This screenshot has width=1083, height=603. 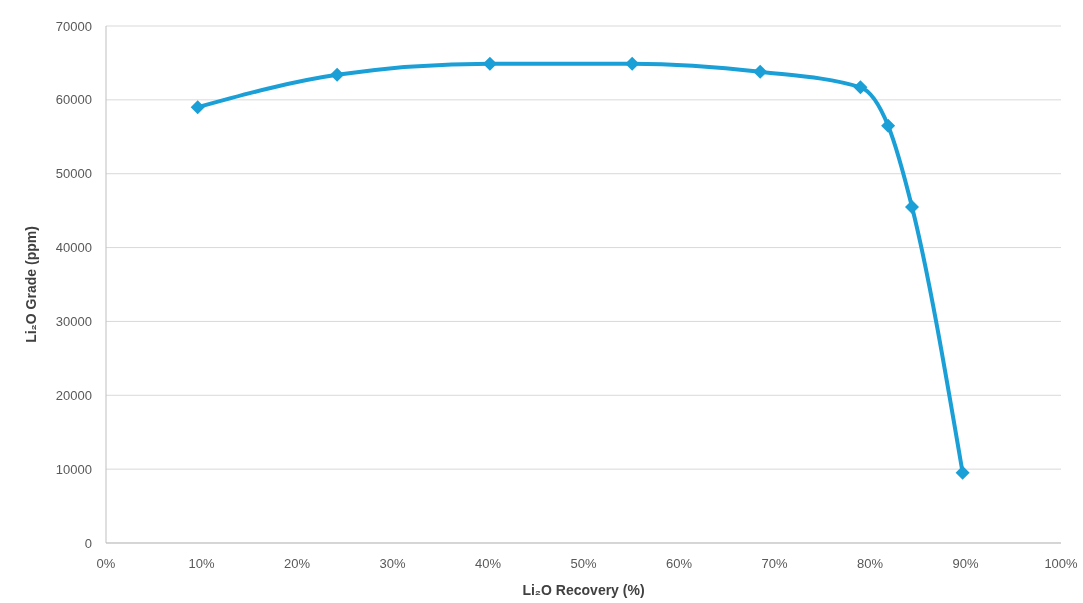 I want to click on x-tick-label: 30%, so click(x=392, y=563).